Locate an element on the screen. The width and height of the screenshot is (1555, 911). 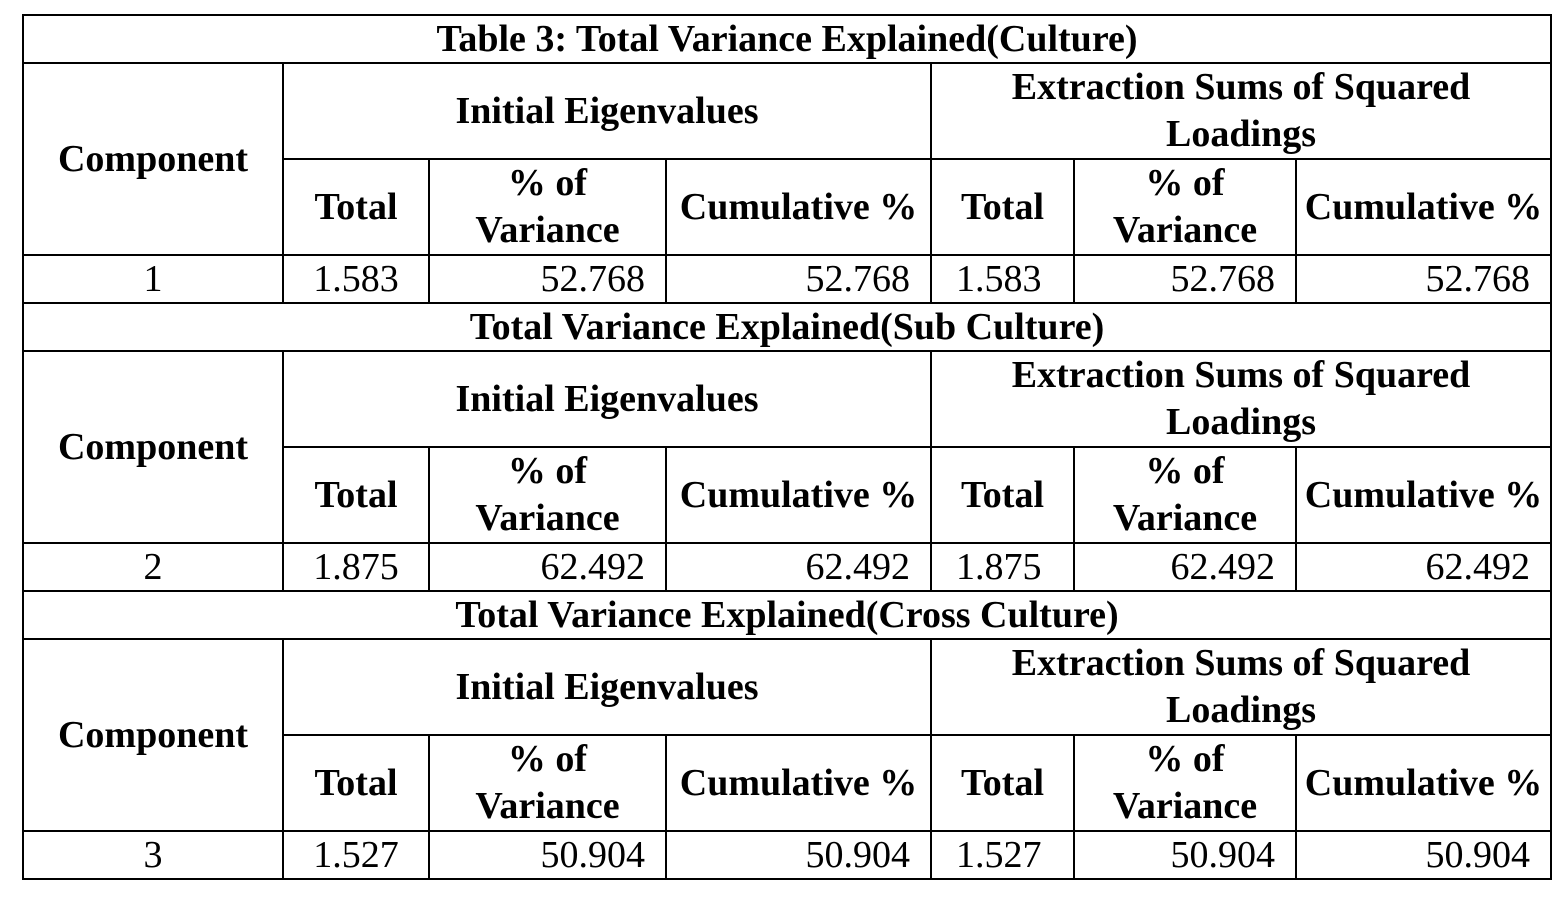
section-title-row: Total Variance Explained(Cross Culture) is located at coordinates (787, 615).